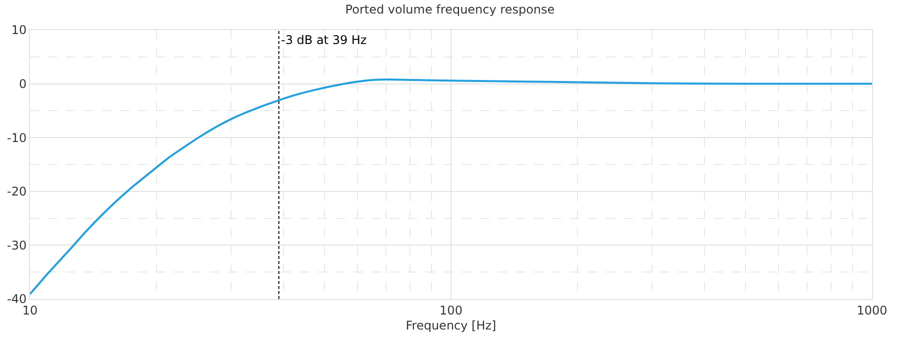  Describe the element at coordinates (16, 137) in the screenshot. I see `y-tick-label: -10` at that location.